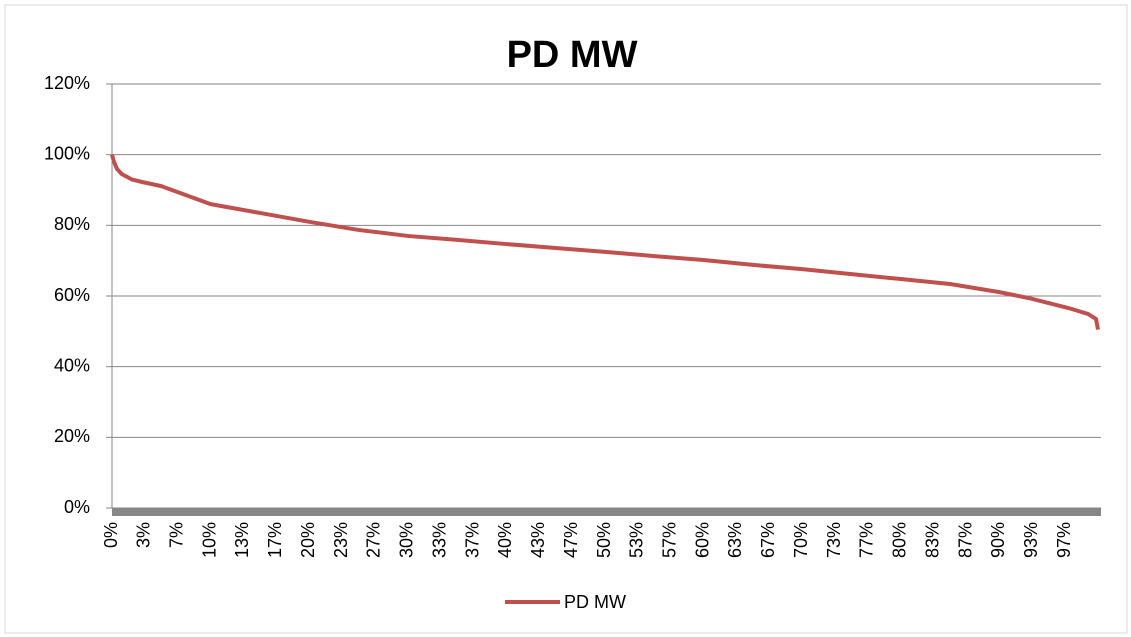 Image resolution: width=1131 pixels, height=637 pixels. What do you see at coordinates (407, 540) in the screenshot?
I see `x-tick-label: 30%` at bounding box center [407, 540].